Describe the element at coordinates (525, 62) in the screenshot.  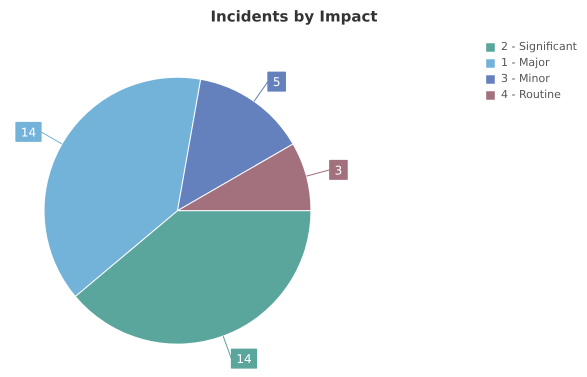
I see `legend-label: 1 - Major` at that location.